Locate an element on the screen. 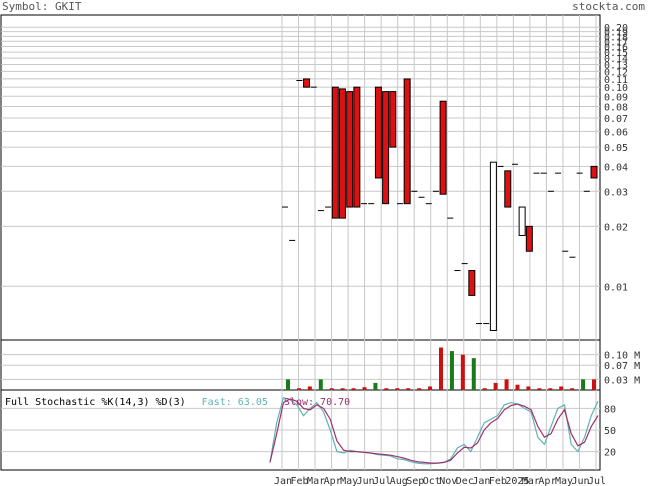  price-tick-label: 0.12 is located at coordinates (616, 72).